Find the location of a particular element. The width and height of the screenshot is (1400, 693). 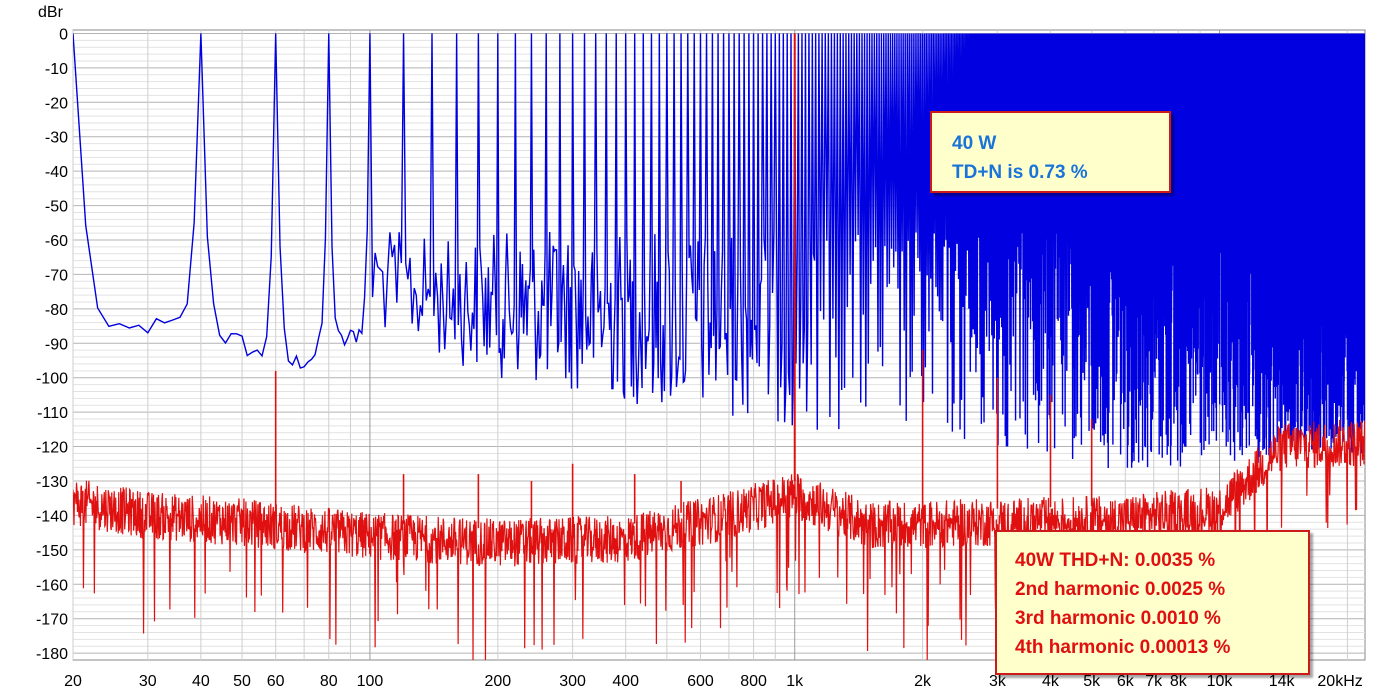

x-tick-label: 600 is located at coordinates (700, 681).